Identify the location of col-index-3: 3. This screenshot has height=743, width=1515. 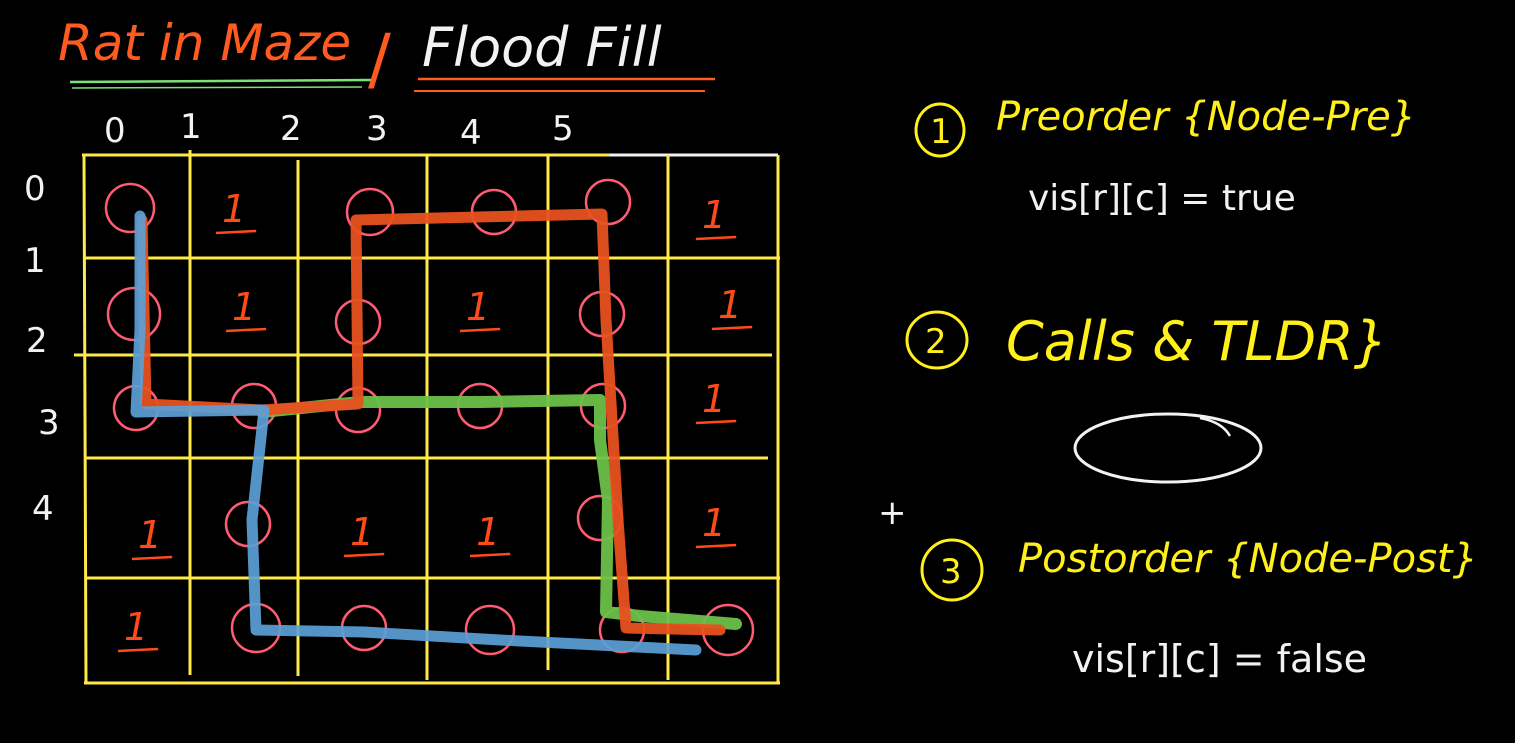
(377, 129).